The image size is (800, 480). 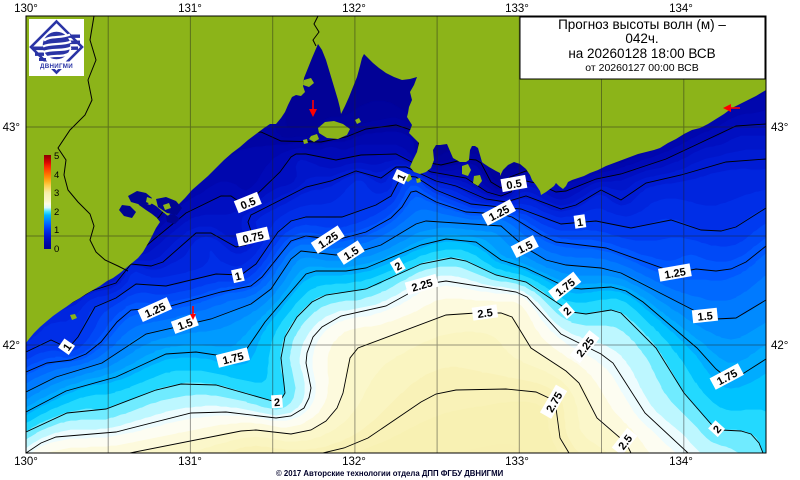 I want to click on svg-text: ДВНИГМИ, so click(x=56, y=66).